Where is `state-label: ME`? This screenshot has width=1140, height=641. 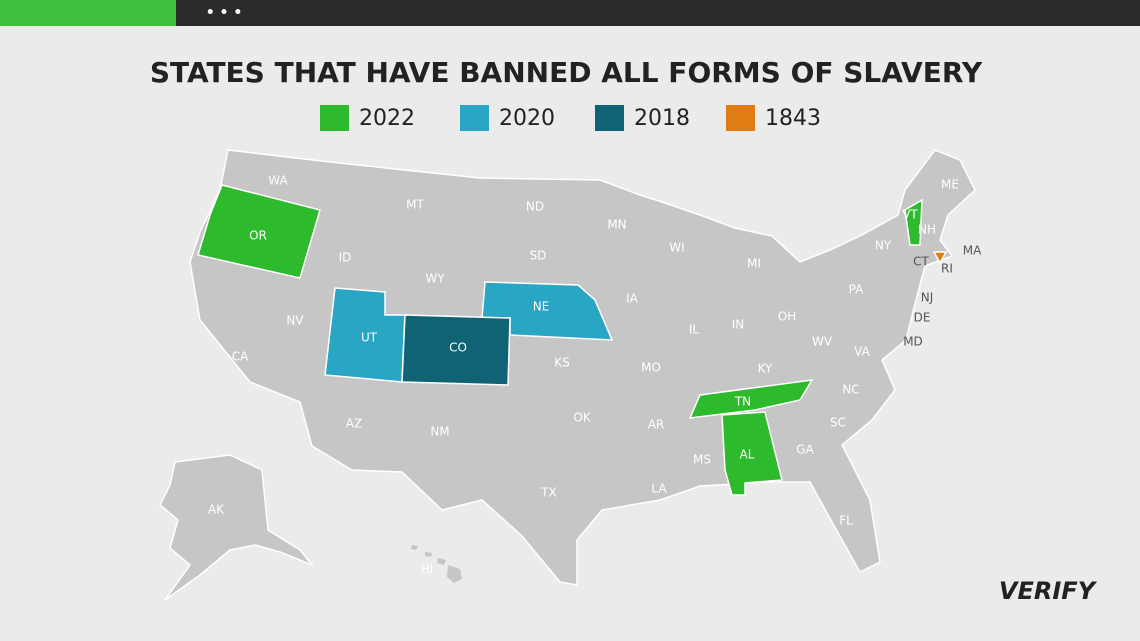
state-label: ME is located at coordinates (950, 185).